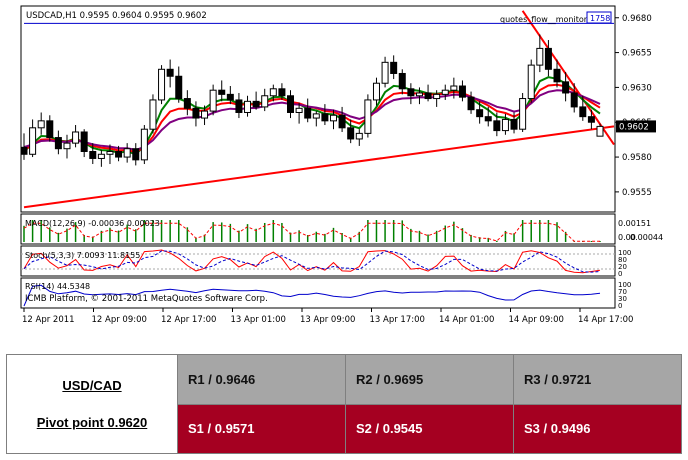 This screenshot has height=460, width=688. Describe the element at coordinates (536, 320) in the screenshot. I see `time-tick-label: 14 Apr 09:00` at that location.